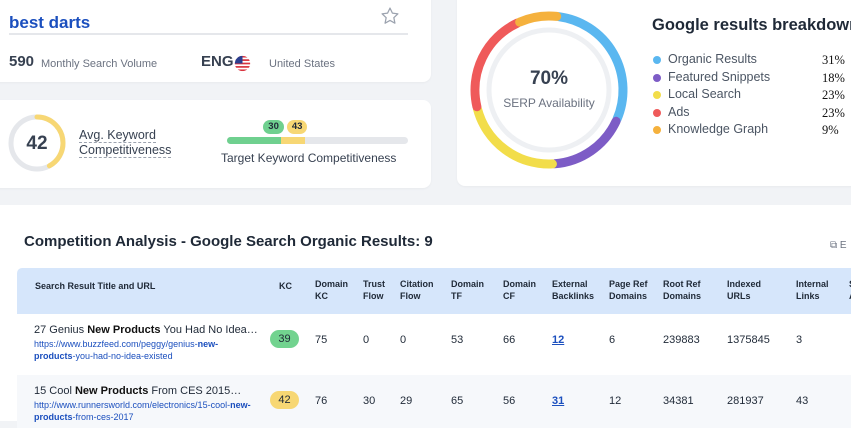  What do you see at coordinates (468, 290) in the screenshot?
I see `column-header: Domain TF` at bounding box center [468, 290].